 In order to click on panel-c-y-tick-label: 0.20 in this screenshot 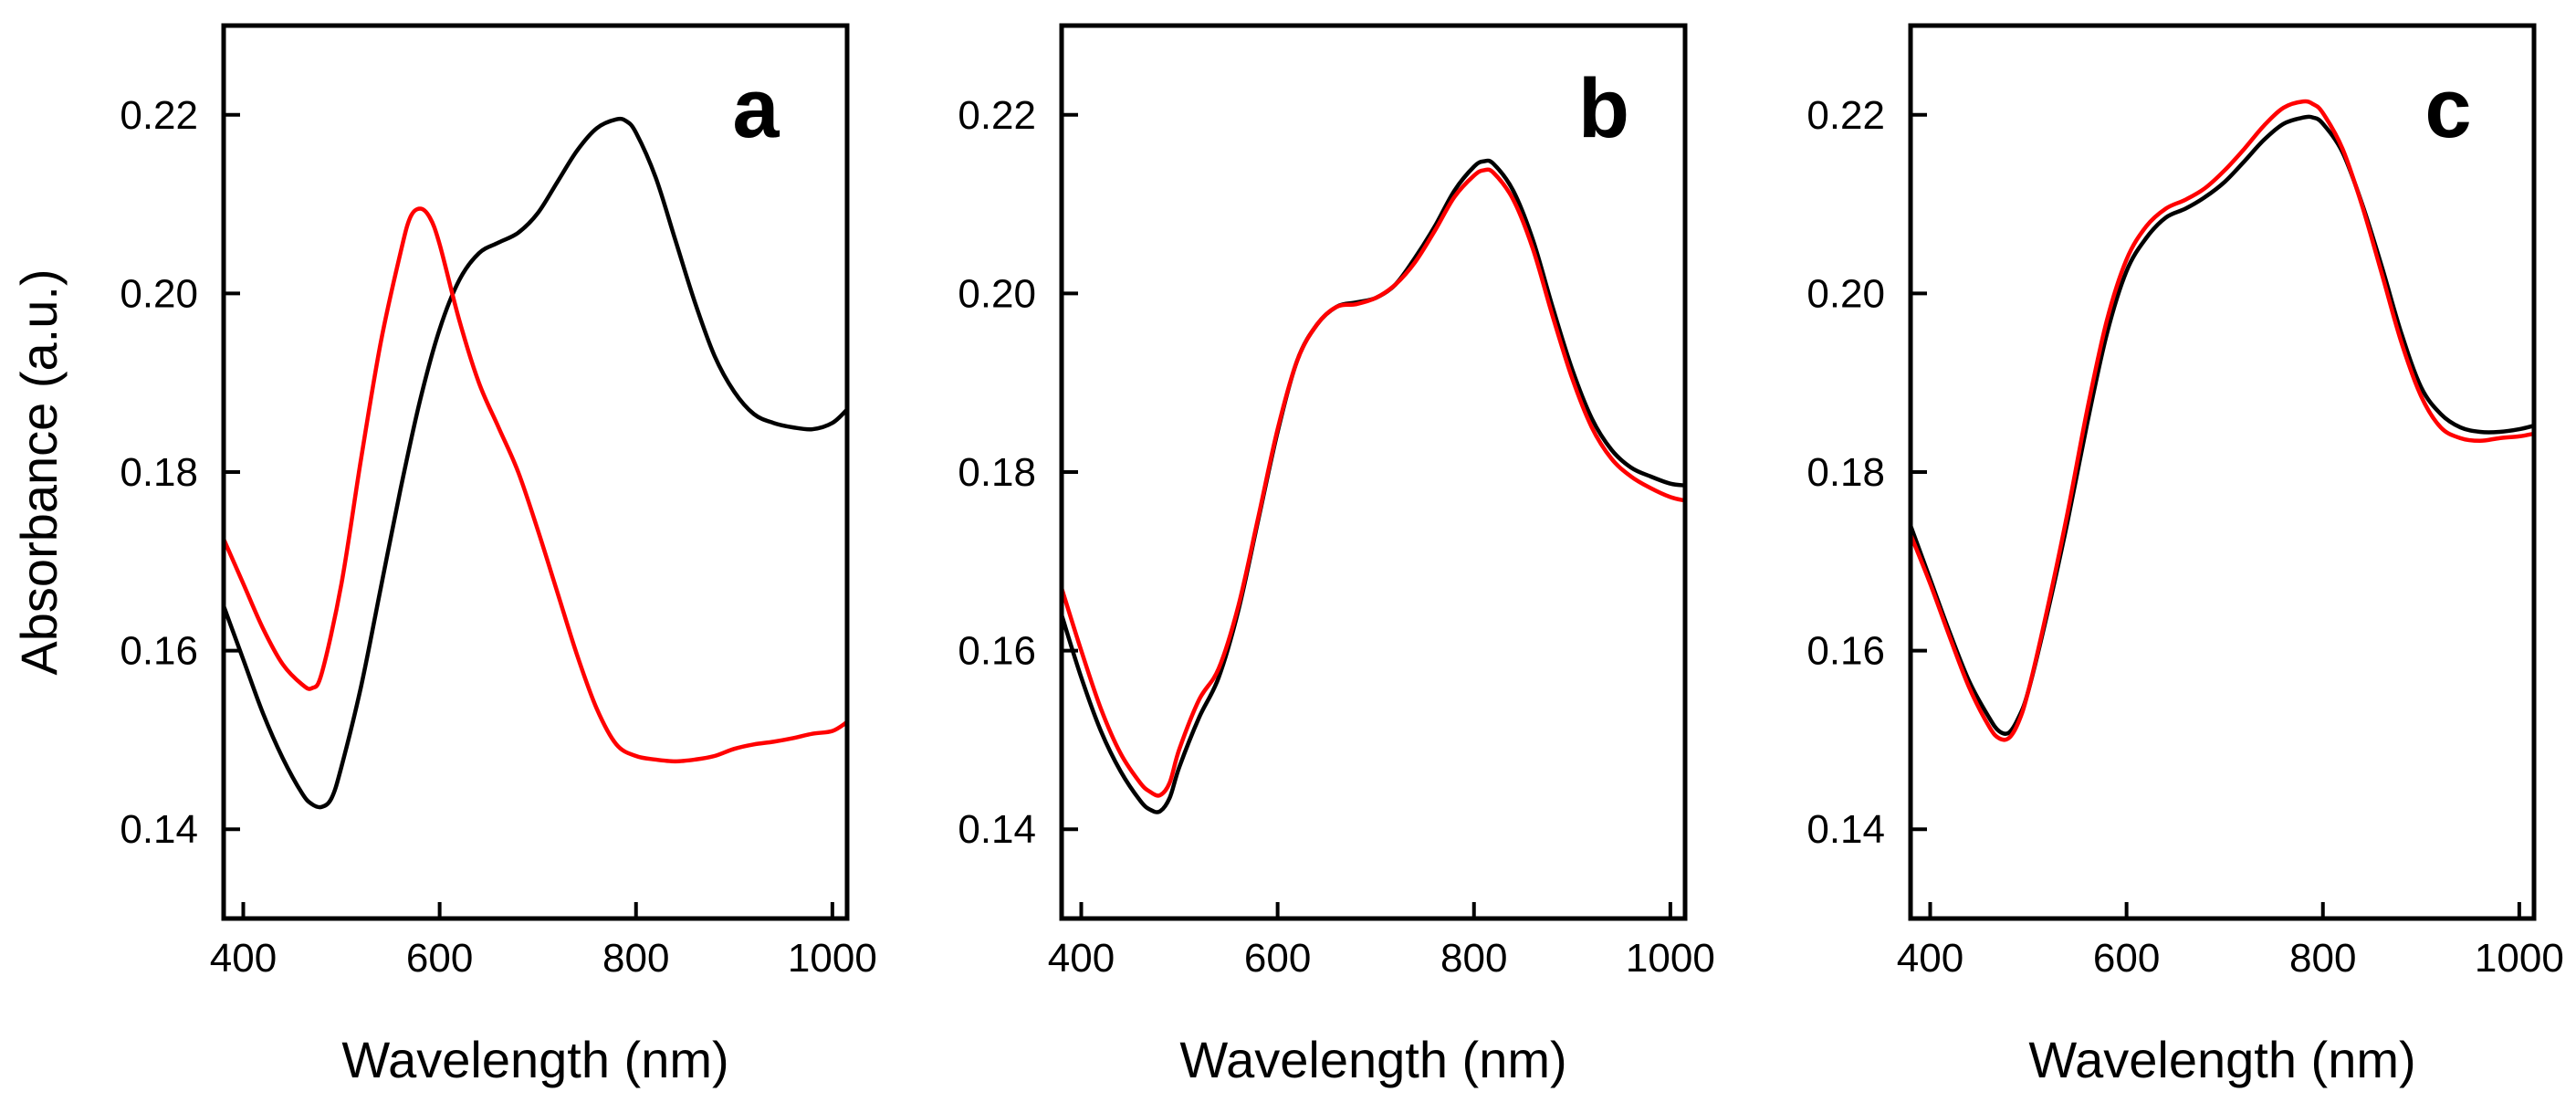, I will do `click(1846, 293)`.